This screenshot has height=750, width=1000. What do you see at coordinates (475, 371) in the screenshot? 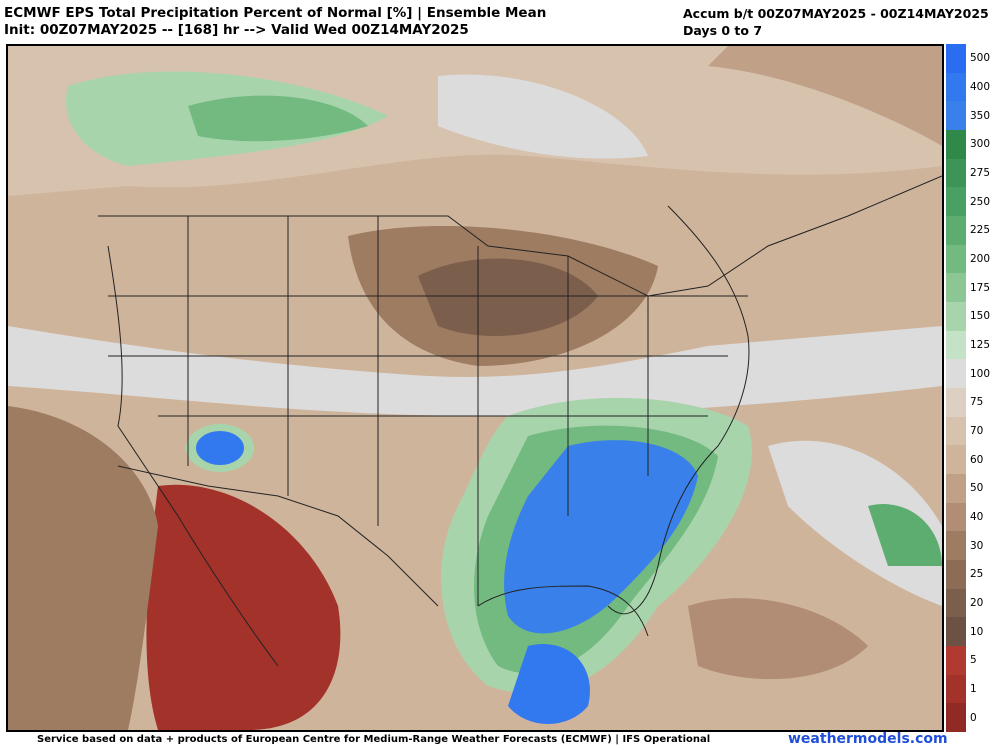
I see `central-gray-band` at bounding box center [475, 371].